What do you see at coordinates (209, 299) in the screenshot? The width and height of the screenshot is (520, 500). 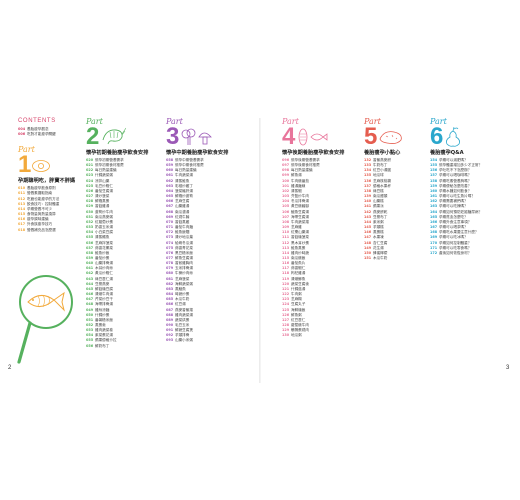 I see `toc-entry: 085 木瓜牛奶` at bounding box center [209, 299].